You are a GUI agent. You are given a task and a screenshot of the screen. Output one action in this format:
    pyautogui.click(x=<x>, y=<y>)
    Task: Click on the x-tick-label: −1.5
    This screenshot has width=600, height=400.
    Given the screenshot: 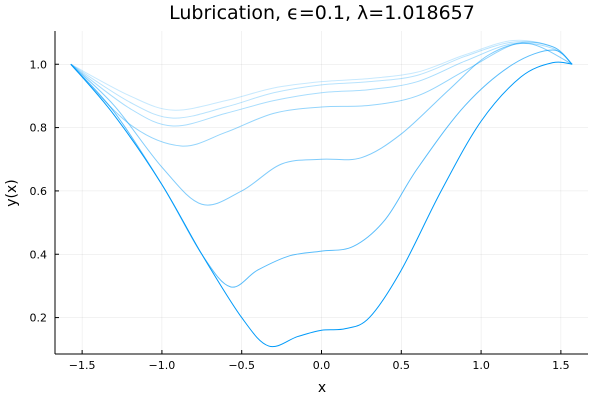 What is the action you would take?
    pyautogui.click(x=82, y=365)
    